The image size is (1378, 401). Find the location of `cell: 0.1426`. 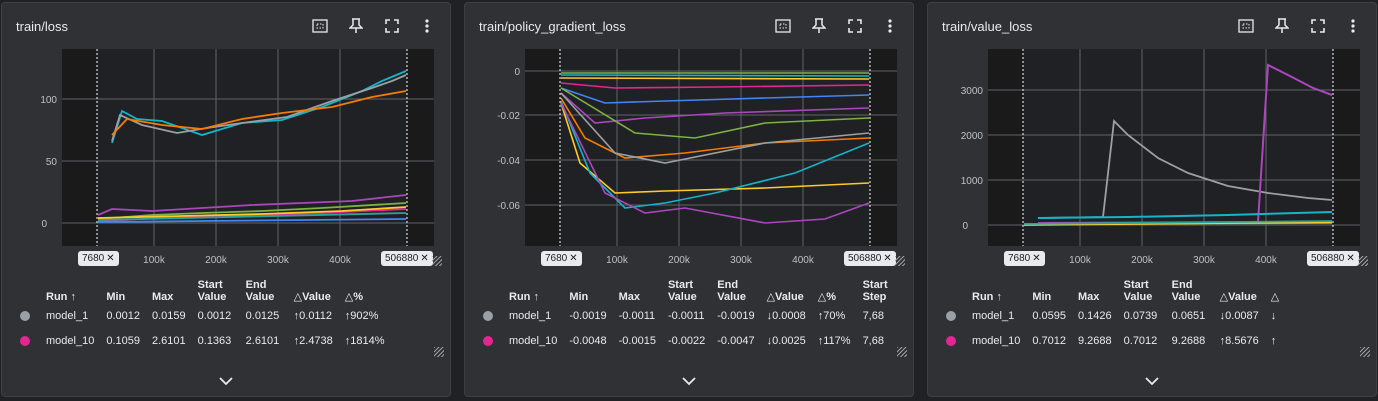

cell: 0.1426 is located at coordinates (1094, 315).